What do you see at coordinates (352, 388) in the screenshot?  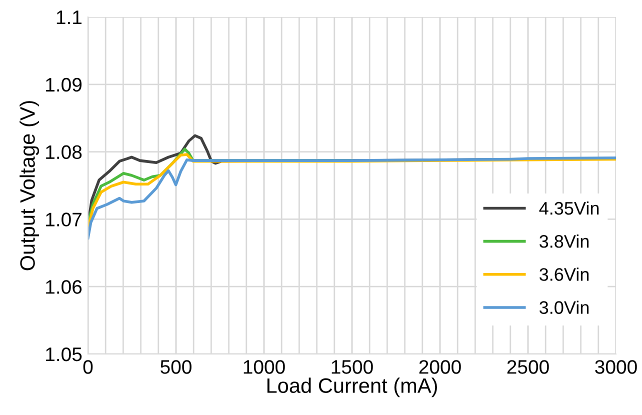 I see `x-axis-title: Load Current (mA)` at bounding box center [352, 388].